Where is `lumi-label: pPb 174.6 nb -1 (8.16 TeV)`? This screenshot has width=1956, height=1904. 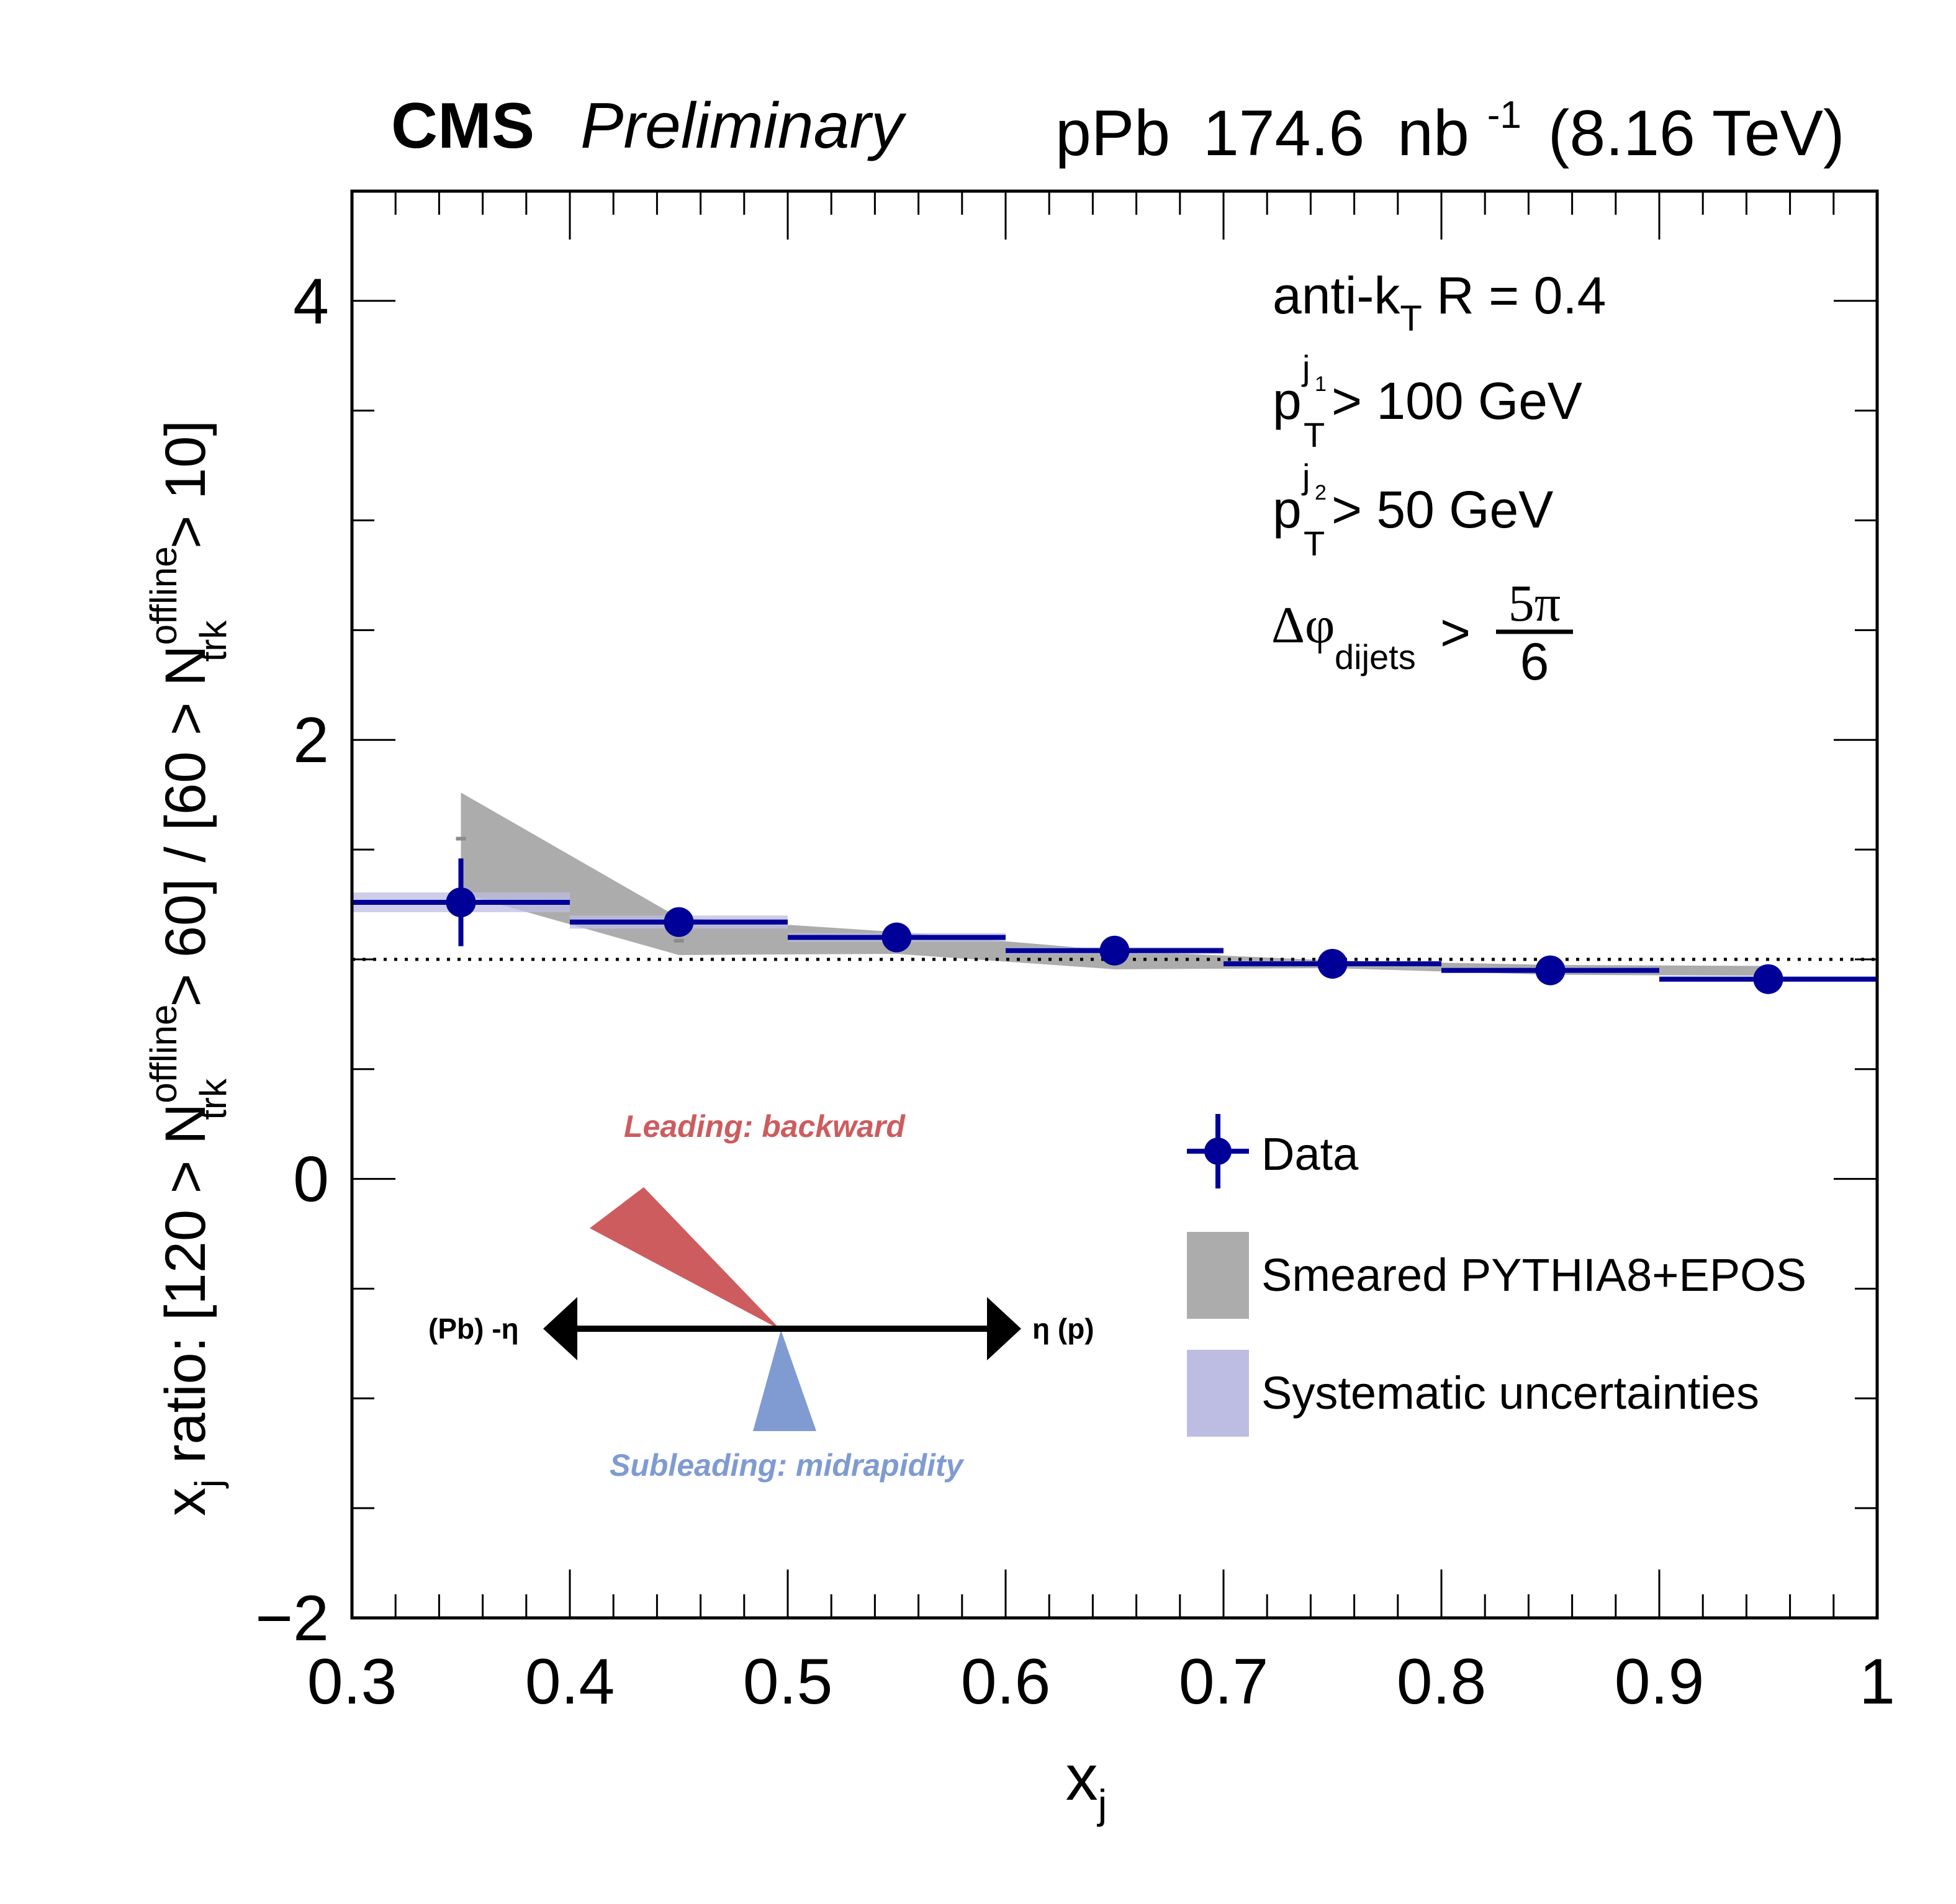
lumi-label: pPb 174.6 nb -1 (8.16 TeV) is located at coordinates (1450, 119).